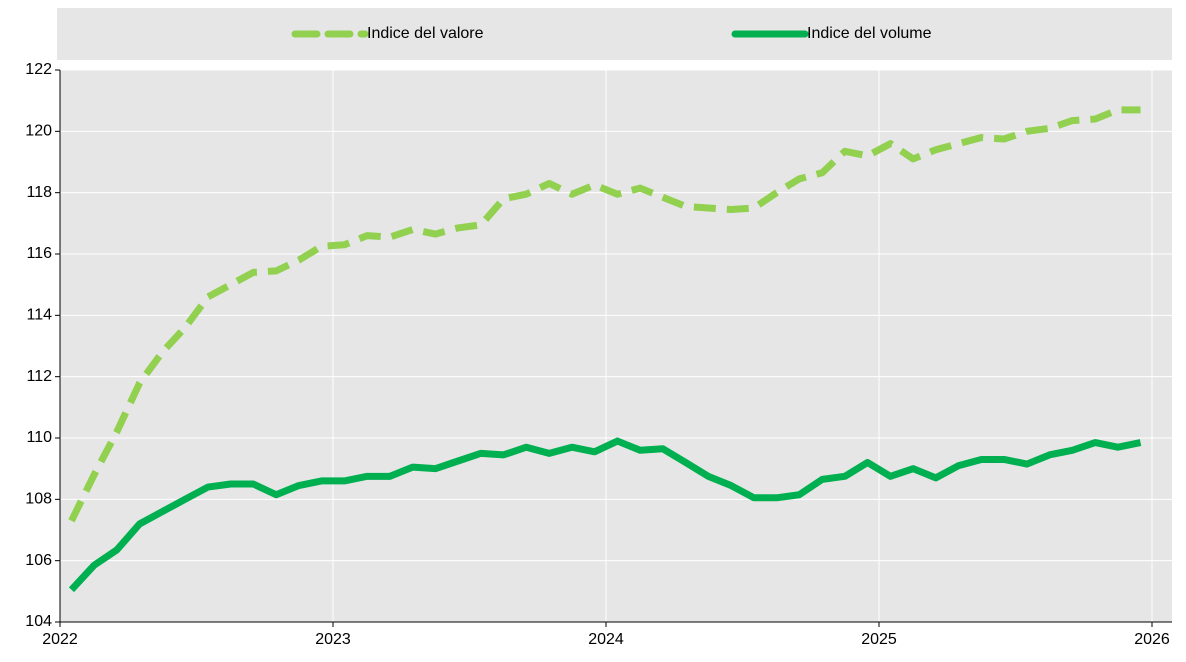 The width and height of the screenshot is (1186, 662). Describe the element at coordinates (614, 34) in the screenshot. I see `legend-box` at that location.